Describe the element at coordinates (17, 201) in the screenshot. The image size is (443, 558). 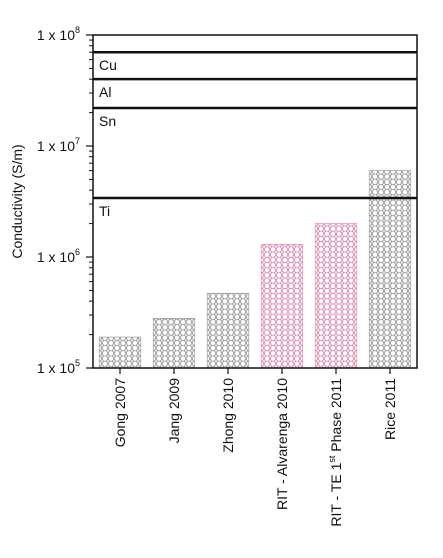
I see `y-axis-title: Conductivity (S/m)` at that location.